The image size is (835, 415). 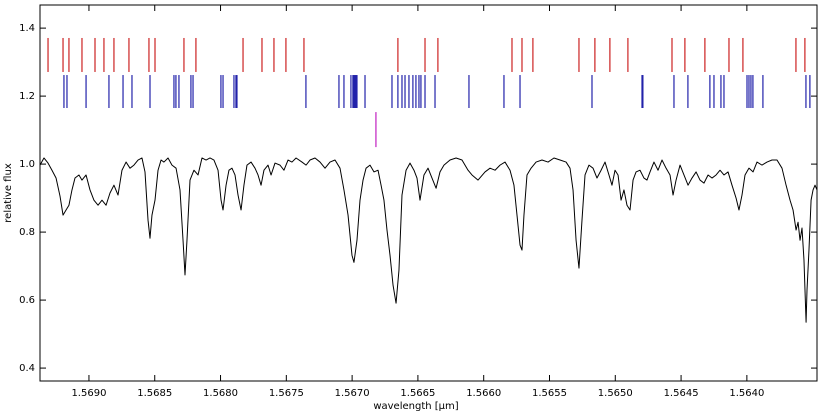 What do you see at coordinates (27, 232) in the screenshot?
I see `y-tick-label: 0.8` at bounding box center [27, 232].